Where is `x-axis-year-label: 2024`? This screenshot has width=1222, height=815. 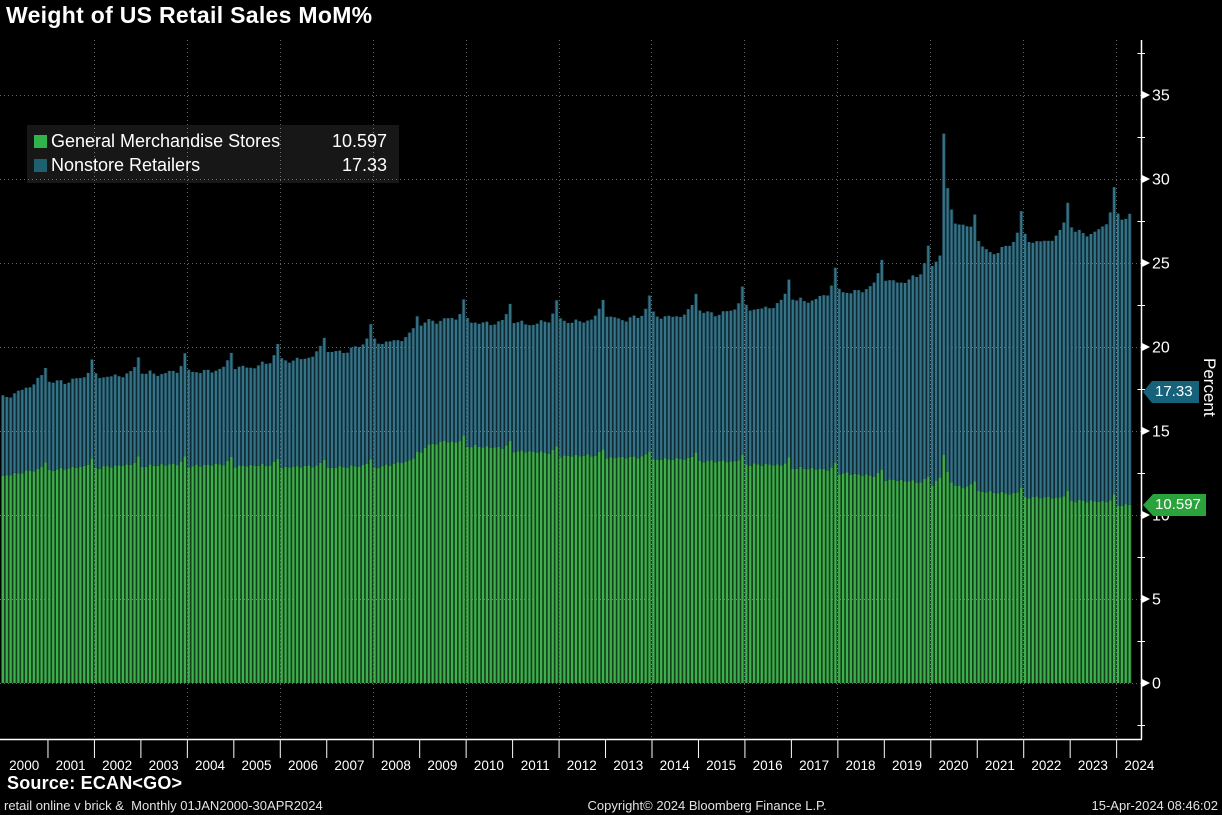
x-axis-year-label: 2024 is located at coordinates (1139, 765).